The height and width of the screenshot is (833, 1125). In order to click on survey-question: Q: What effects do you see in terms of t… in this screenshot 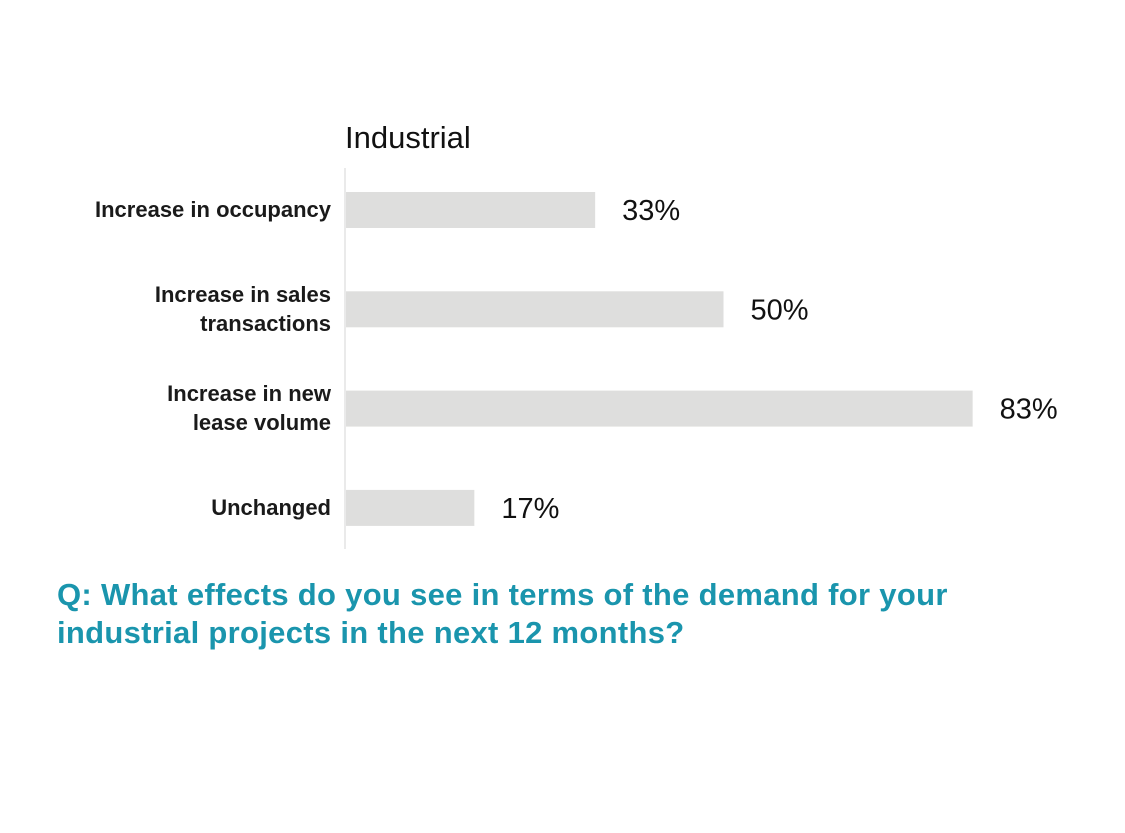, I will do `click(502, 613)`.